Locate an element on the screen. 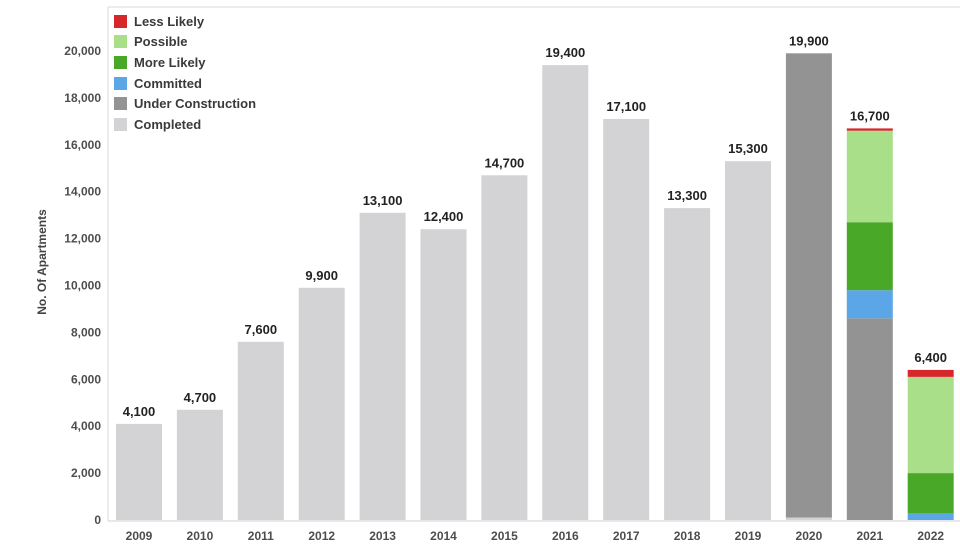 The image size is (960, 548). x-category-label: 2017 is located at coordinates (626, 536).